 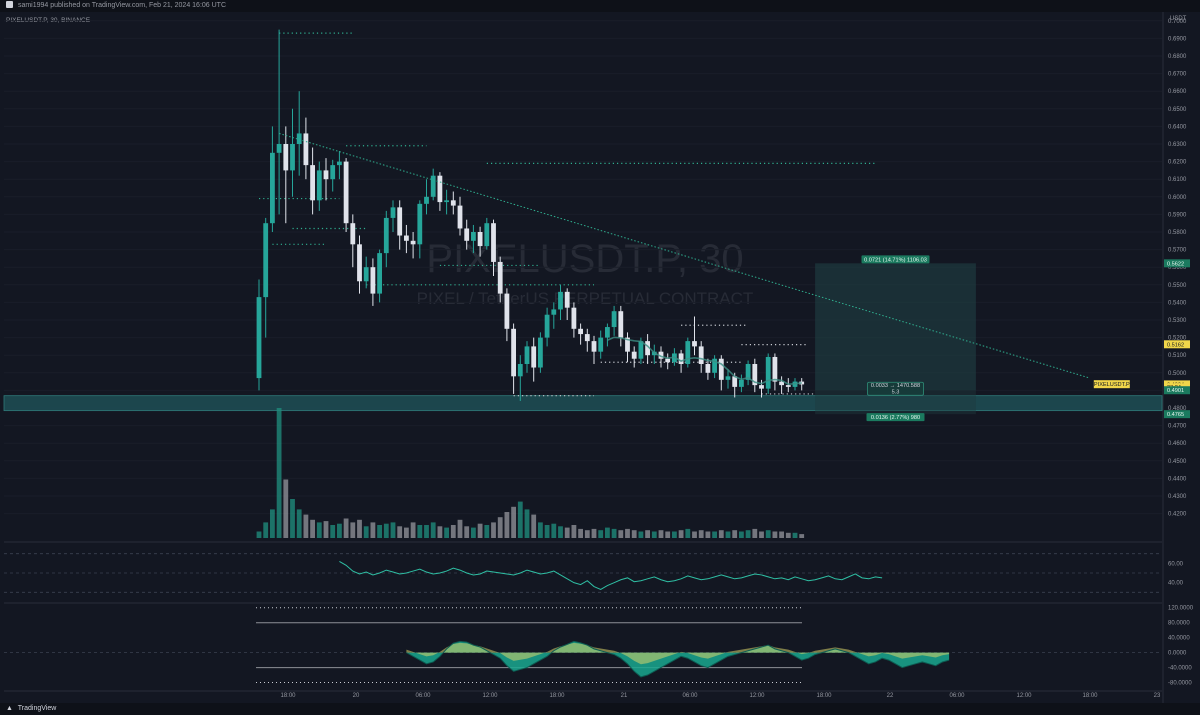 What do you see at coordinates (585, 298) in the screenshot?
I see `watermark-description: PIXEL / TetherUS PERPETUAL CONTRACT` at bounding box center [585, 298].